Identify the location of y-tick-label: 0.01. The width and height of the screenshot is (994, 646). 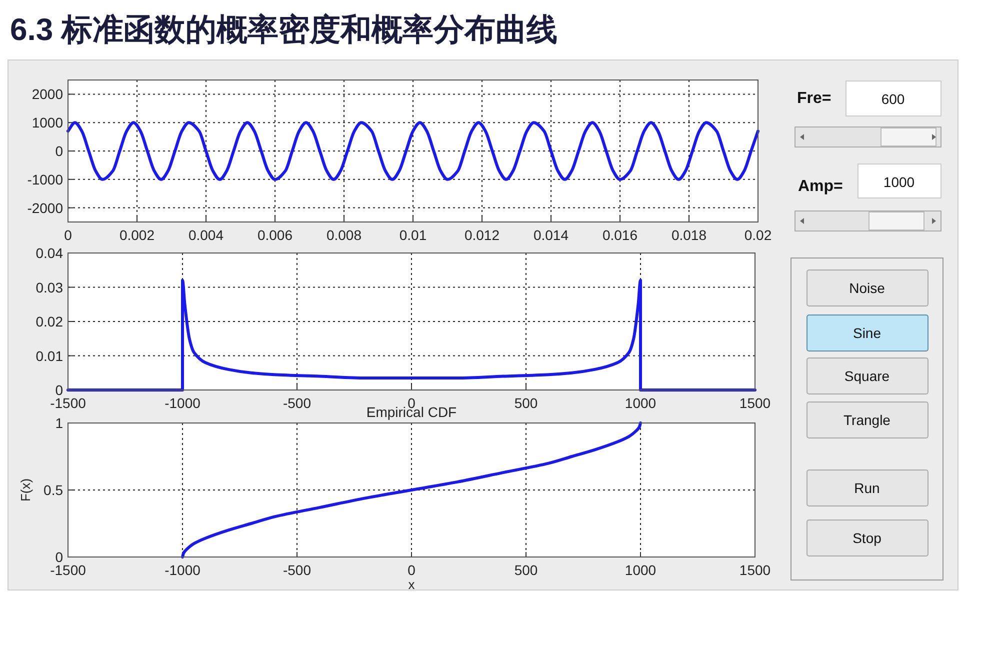
(50, 356).